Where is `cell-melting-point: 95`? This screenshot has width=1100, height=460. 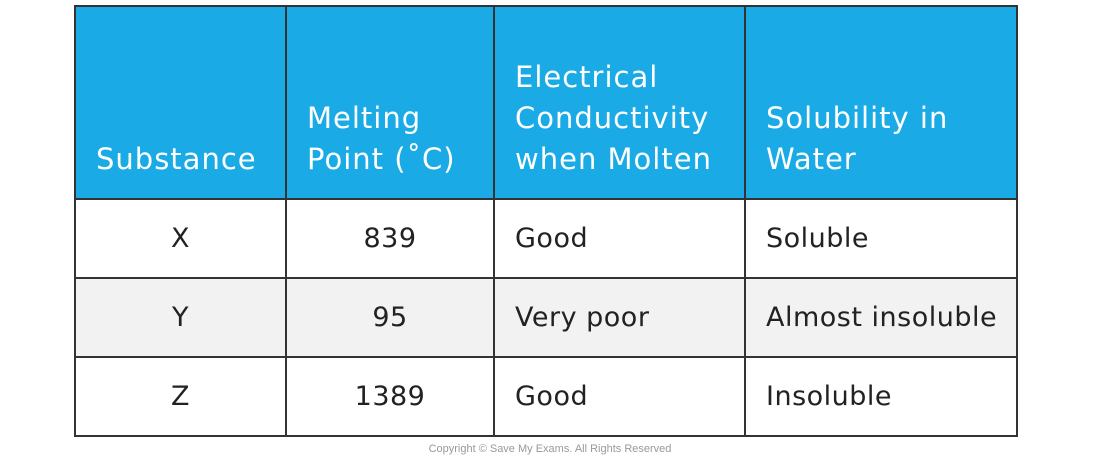
cell-melting-point: 95 is located at coordinates (390, 317).